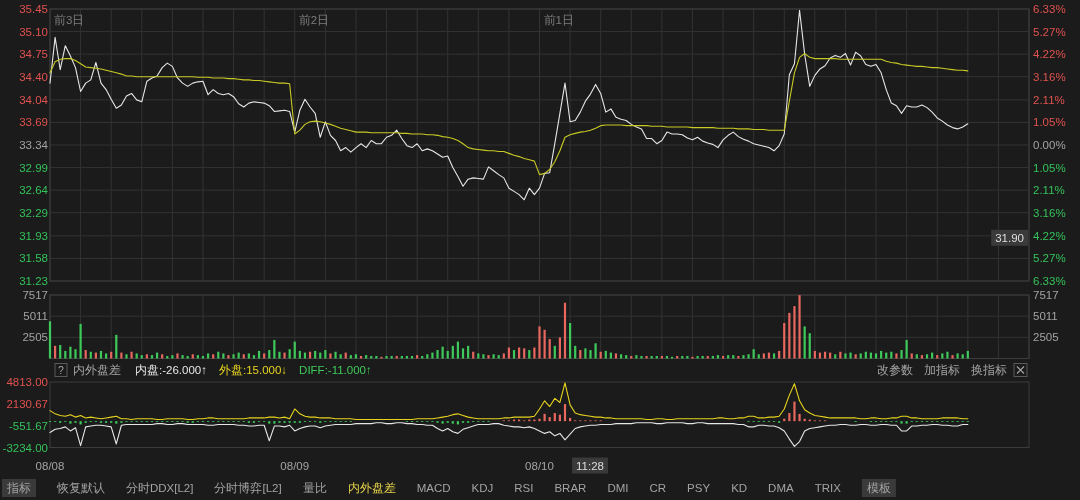  What do you see at coordinates (295, 465) in the screenshot?
I see `x-tick-label: 08/09` at bounding box center [295, 465].